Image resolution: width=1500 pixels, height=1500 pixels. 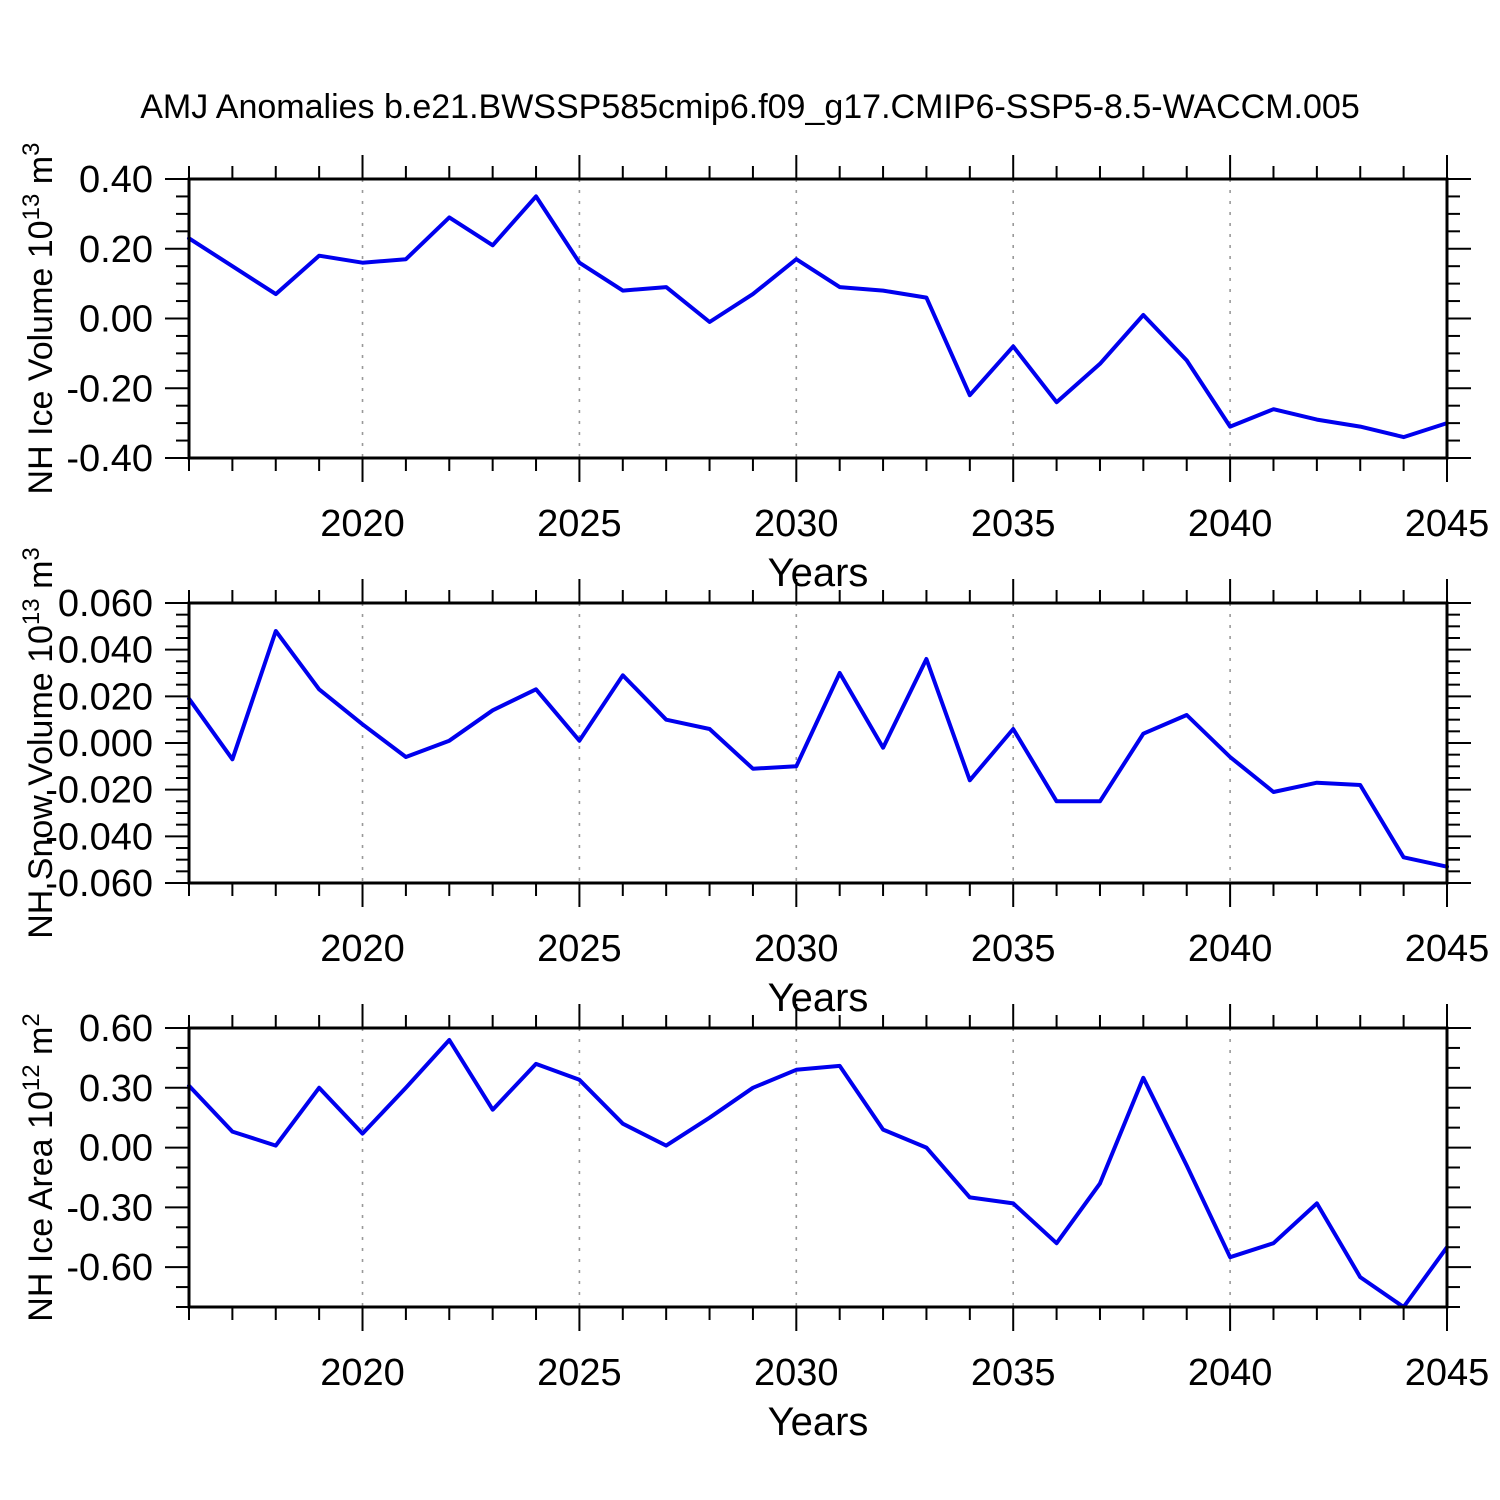 I want to click on y-tick-label: 0.20, so click(x=116, y=250).